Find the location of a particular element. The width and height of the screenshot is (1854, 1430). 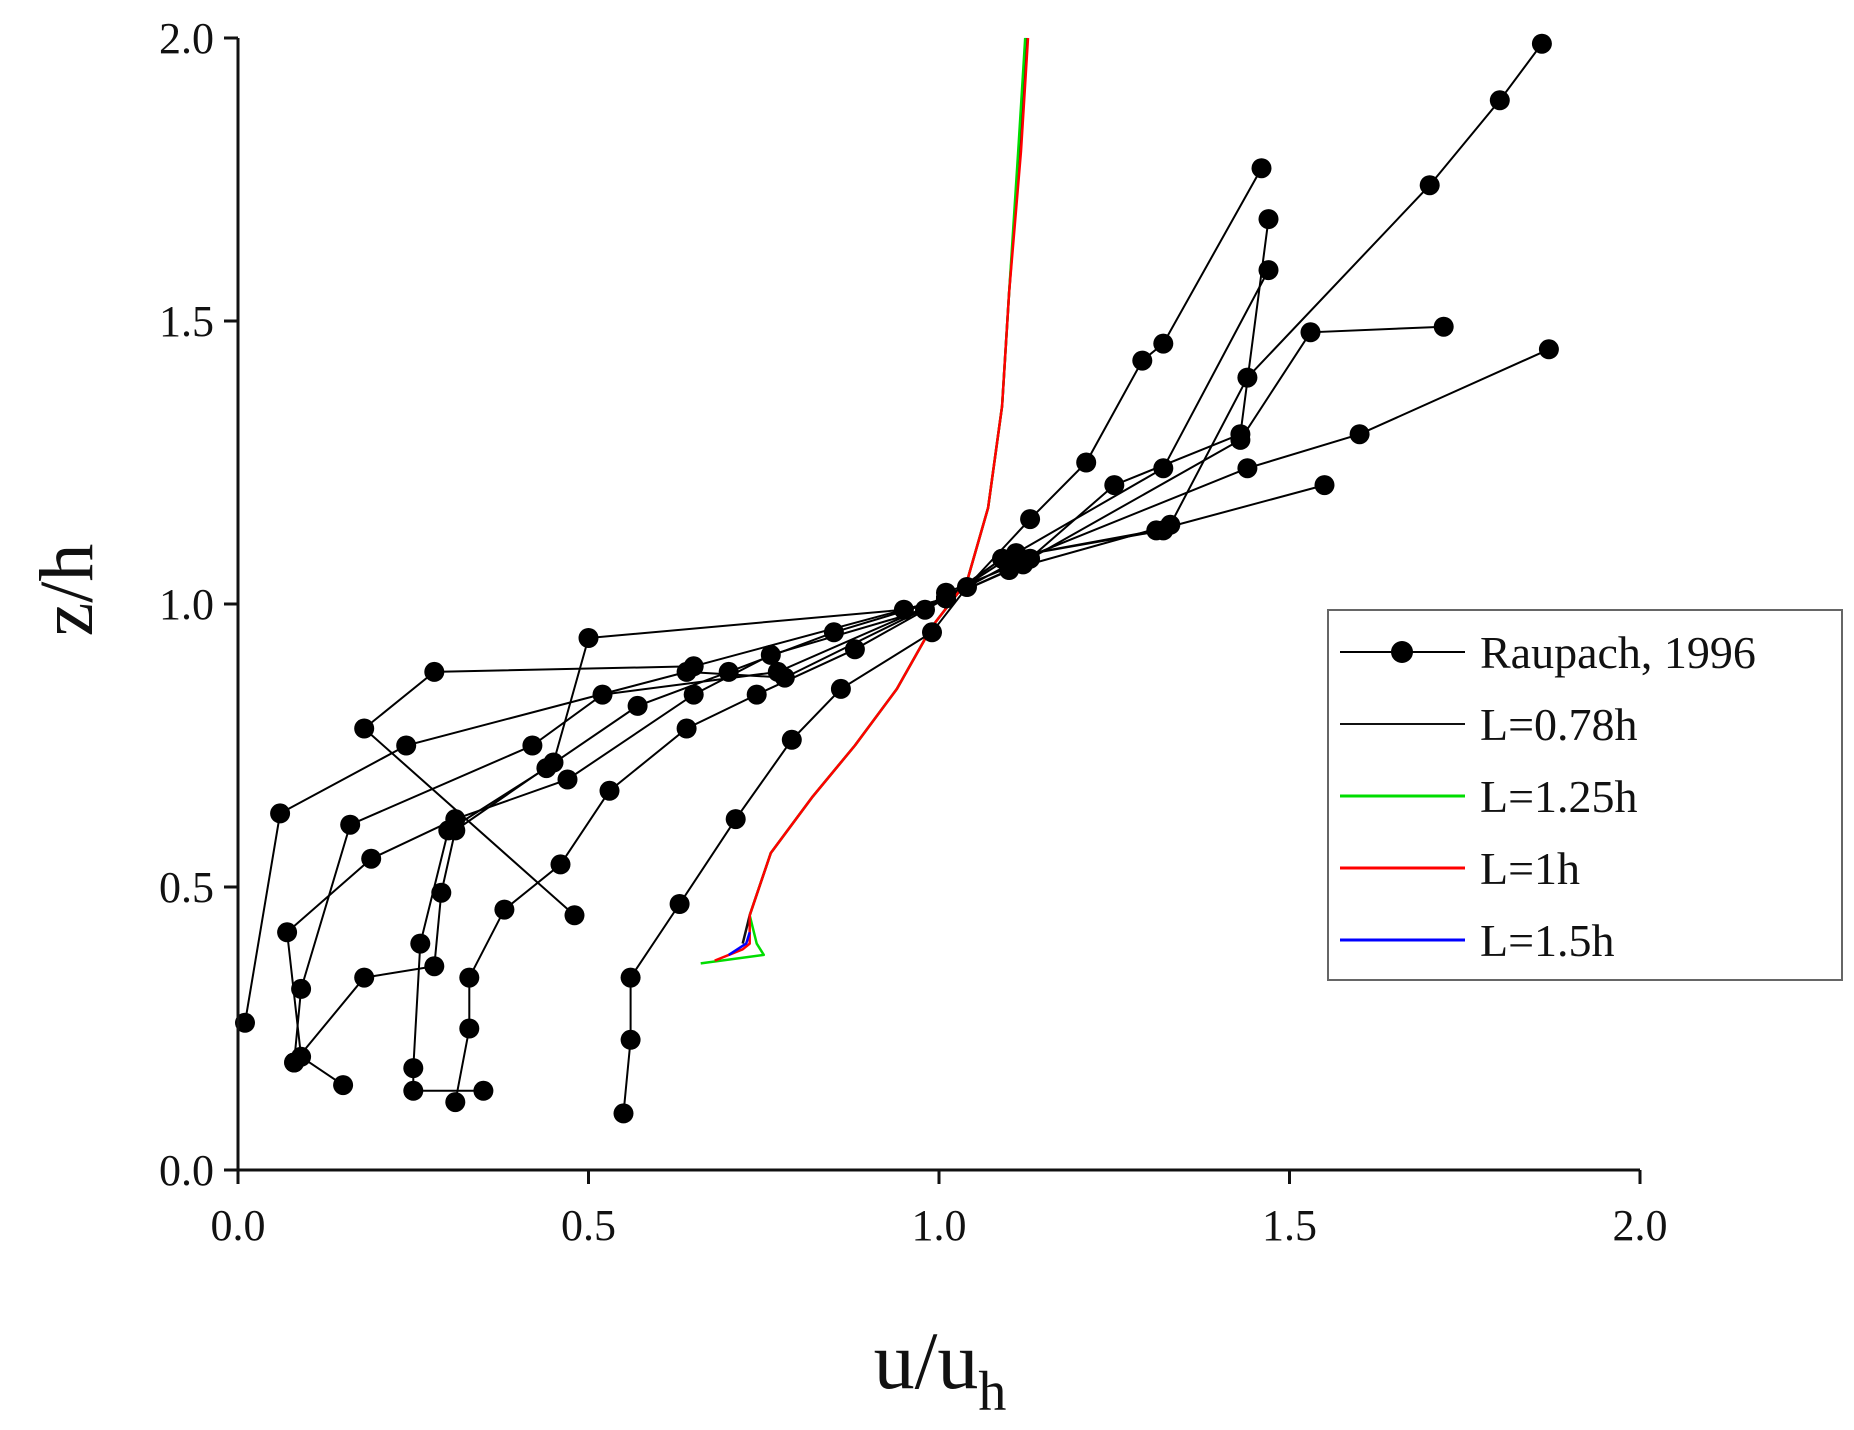

legend-item-l15: L=1.5h is located at coordinates (1477, 940).